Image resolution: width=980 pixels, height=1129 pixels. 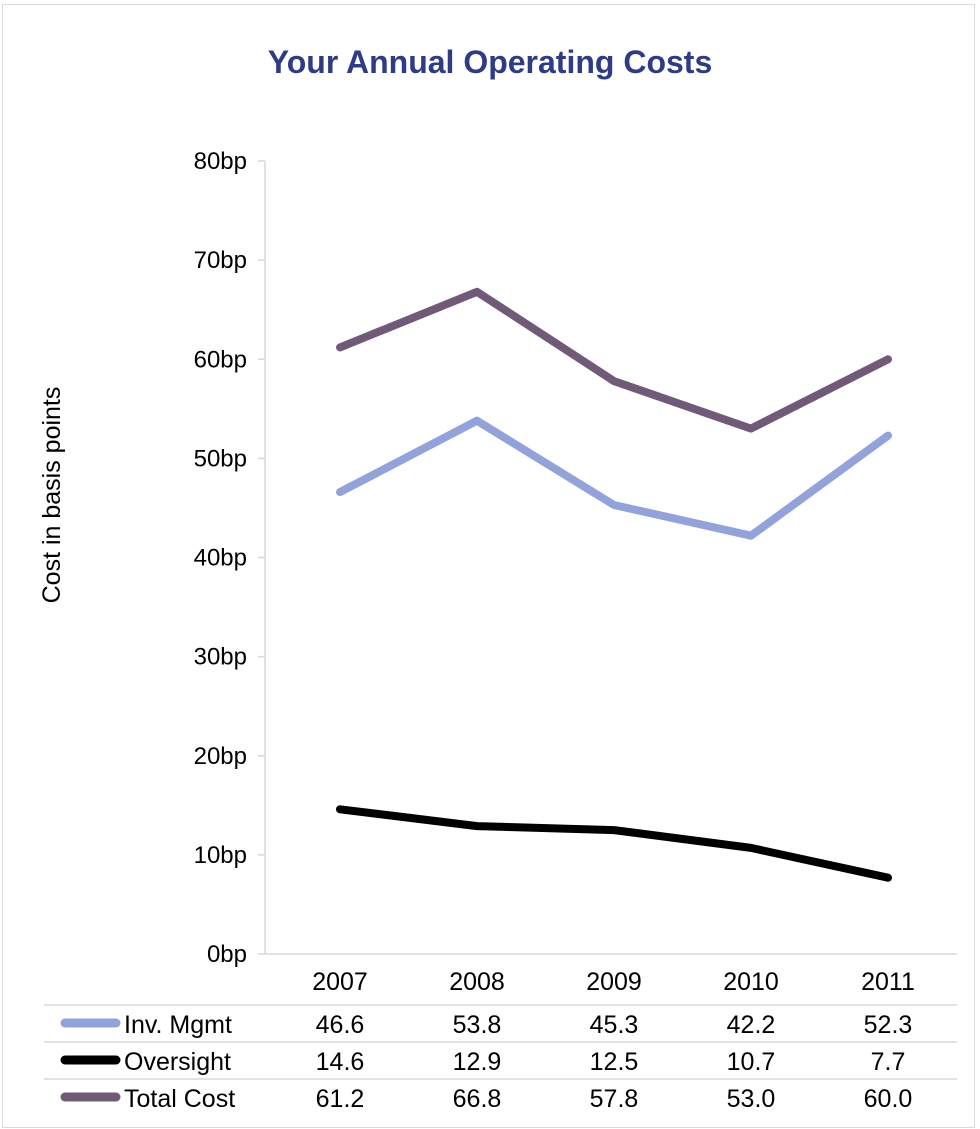 What do you see at coordinates (614, 1062) in the screenshot?
I see `table-cell: 12.5` at bounding box center [614, 1062].